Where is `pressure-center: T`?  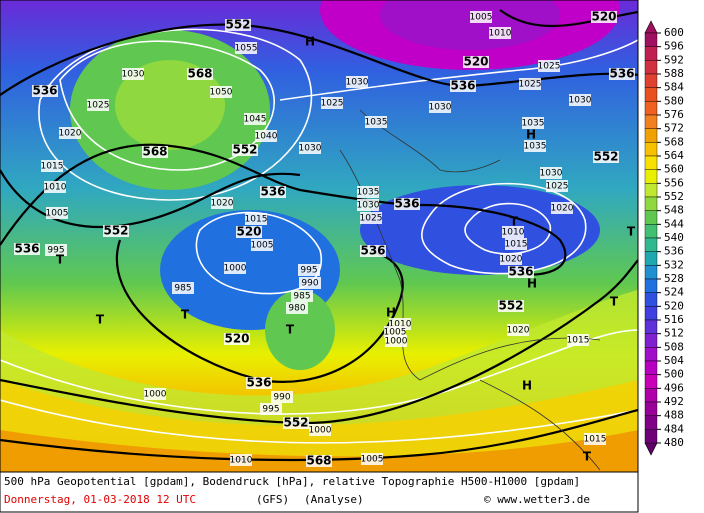
pressure-center: T is located at coordinates (587, 457).